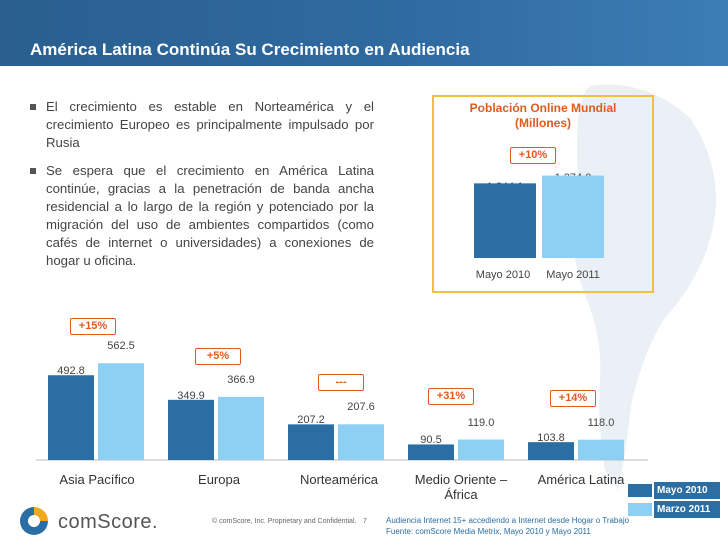 Image resolution: width=728 pixels, height=546 pixels. Describe the element at coordinates (687, 490) in the screenshot. I see `legend-label-mayo-2010: Mayo 2010` at that location.